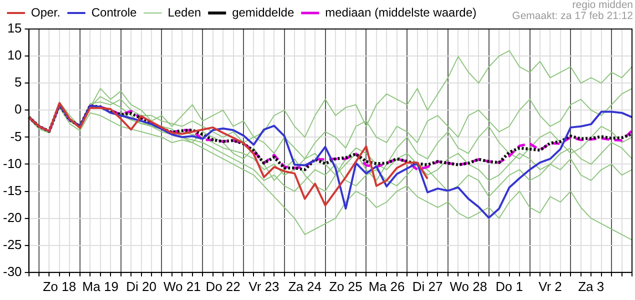 This screenshot has width=635, height=300. Describe the element at coordinates (18, 82) in the screenshot. I see `y-tick-label: 5` at that location.